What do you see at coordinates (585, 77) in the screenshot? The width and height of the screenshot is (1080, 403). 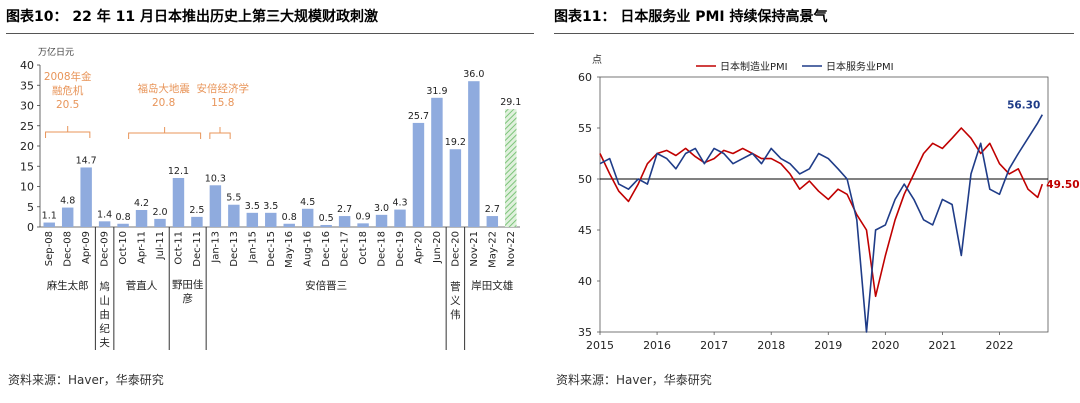 I see `y-tick-label: 60` at bounding box center [585, 77].